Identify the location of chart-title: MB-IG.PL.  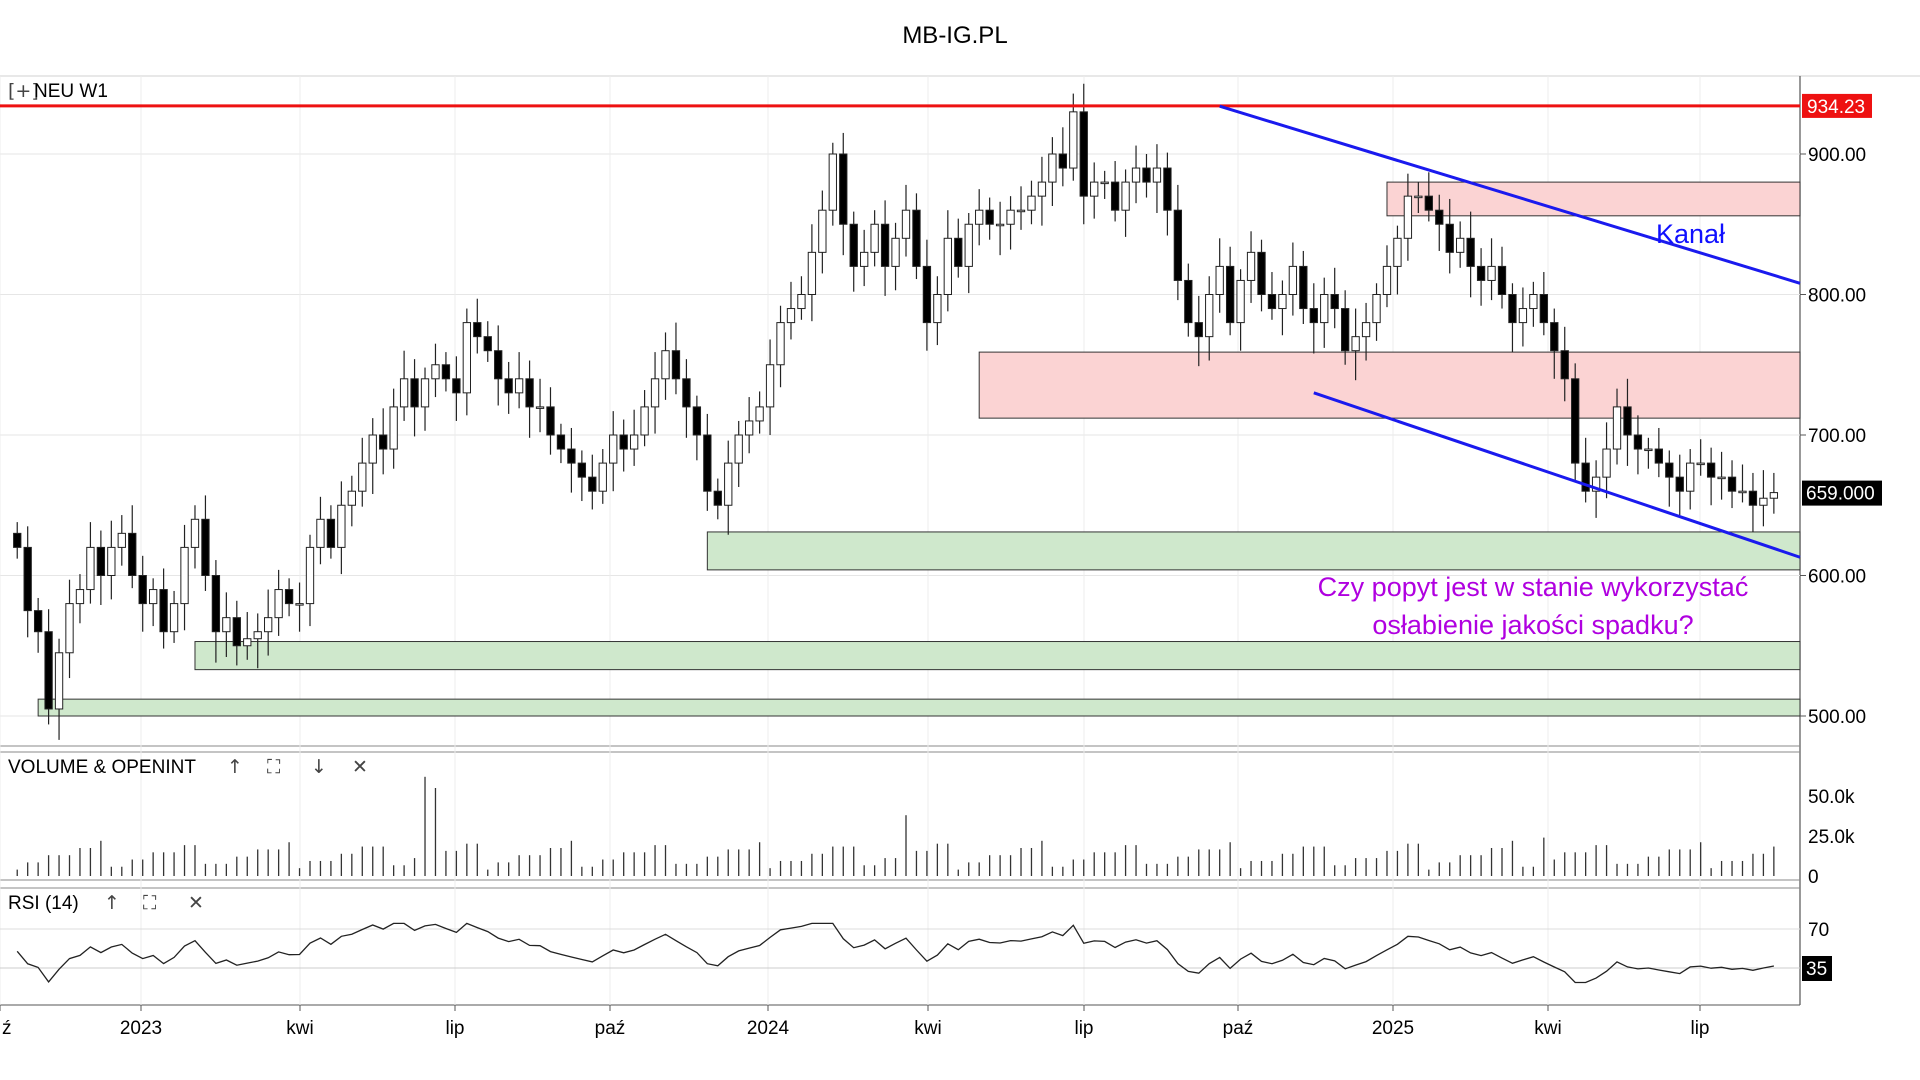
(954, 35).